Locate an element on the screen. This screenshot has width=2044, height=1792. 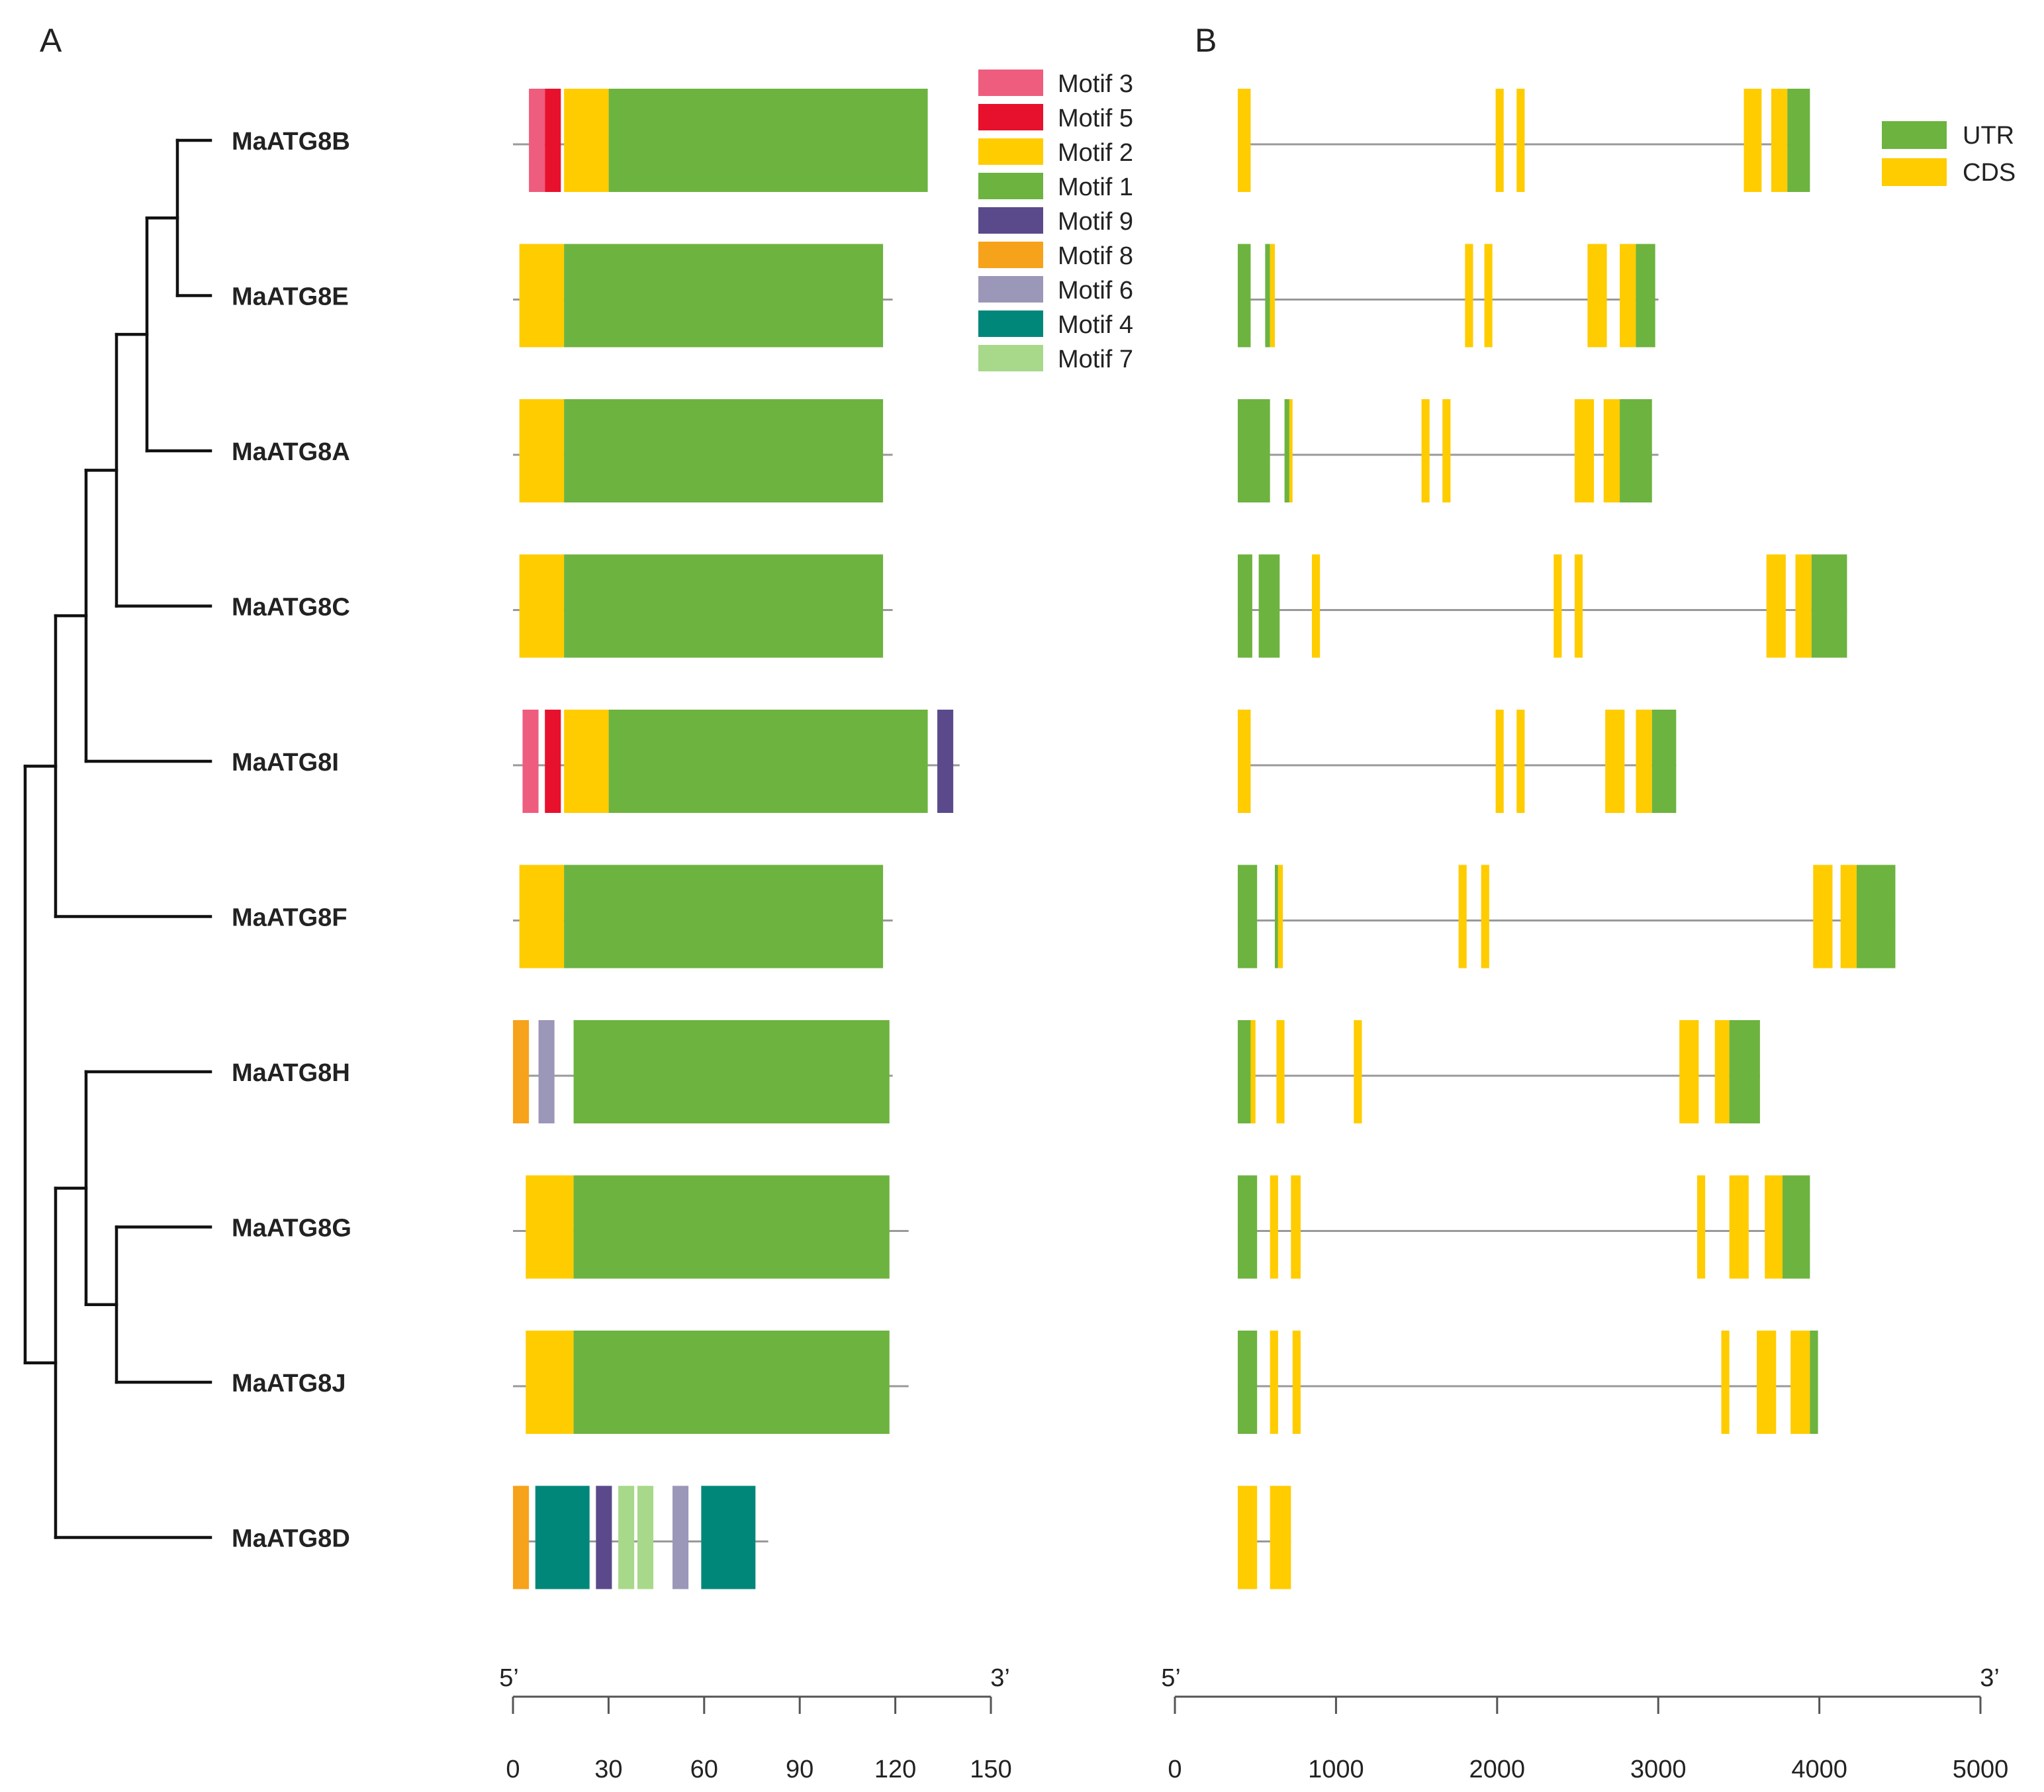
gene-label-maatg8g: MaATG8G is located at coordinates (291, 1229).